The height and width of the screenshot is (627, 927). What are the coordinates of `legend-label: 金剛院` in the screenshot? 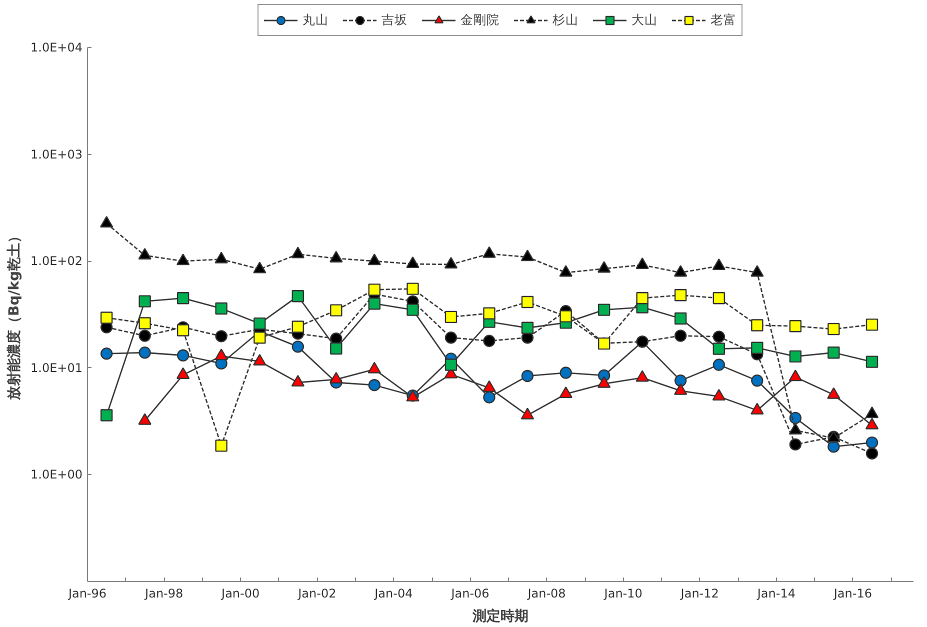 It's located at (480, 20).